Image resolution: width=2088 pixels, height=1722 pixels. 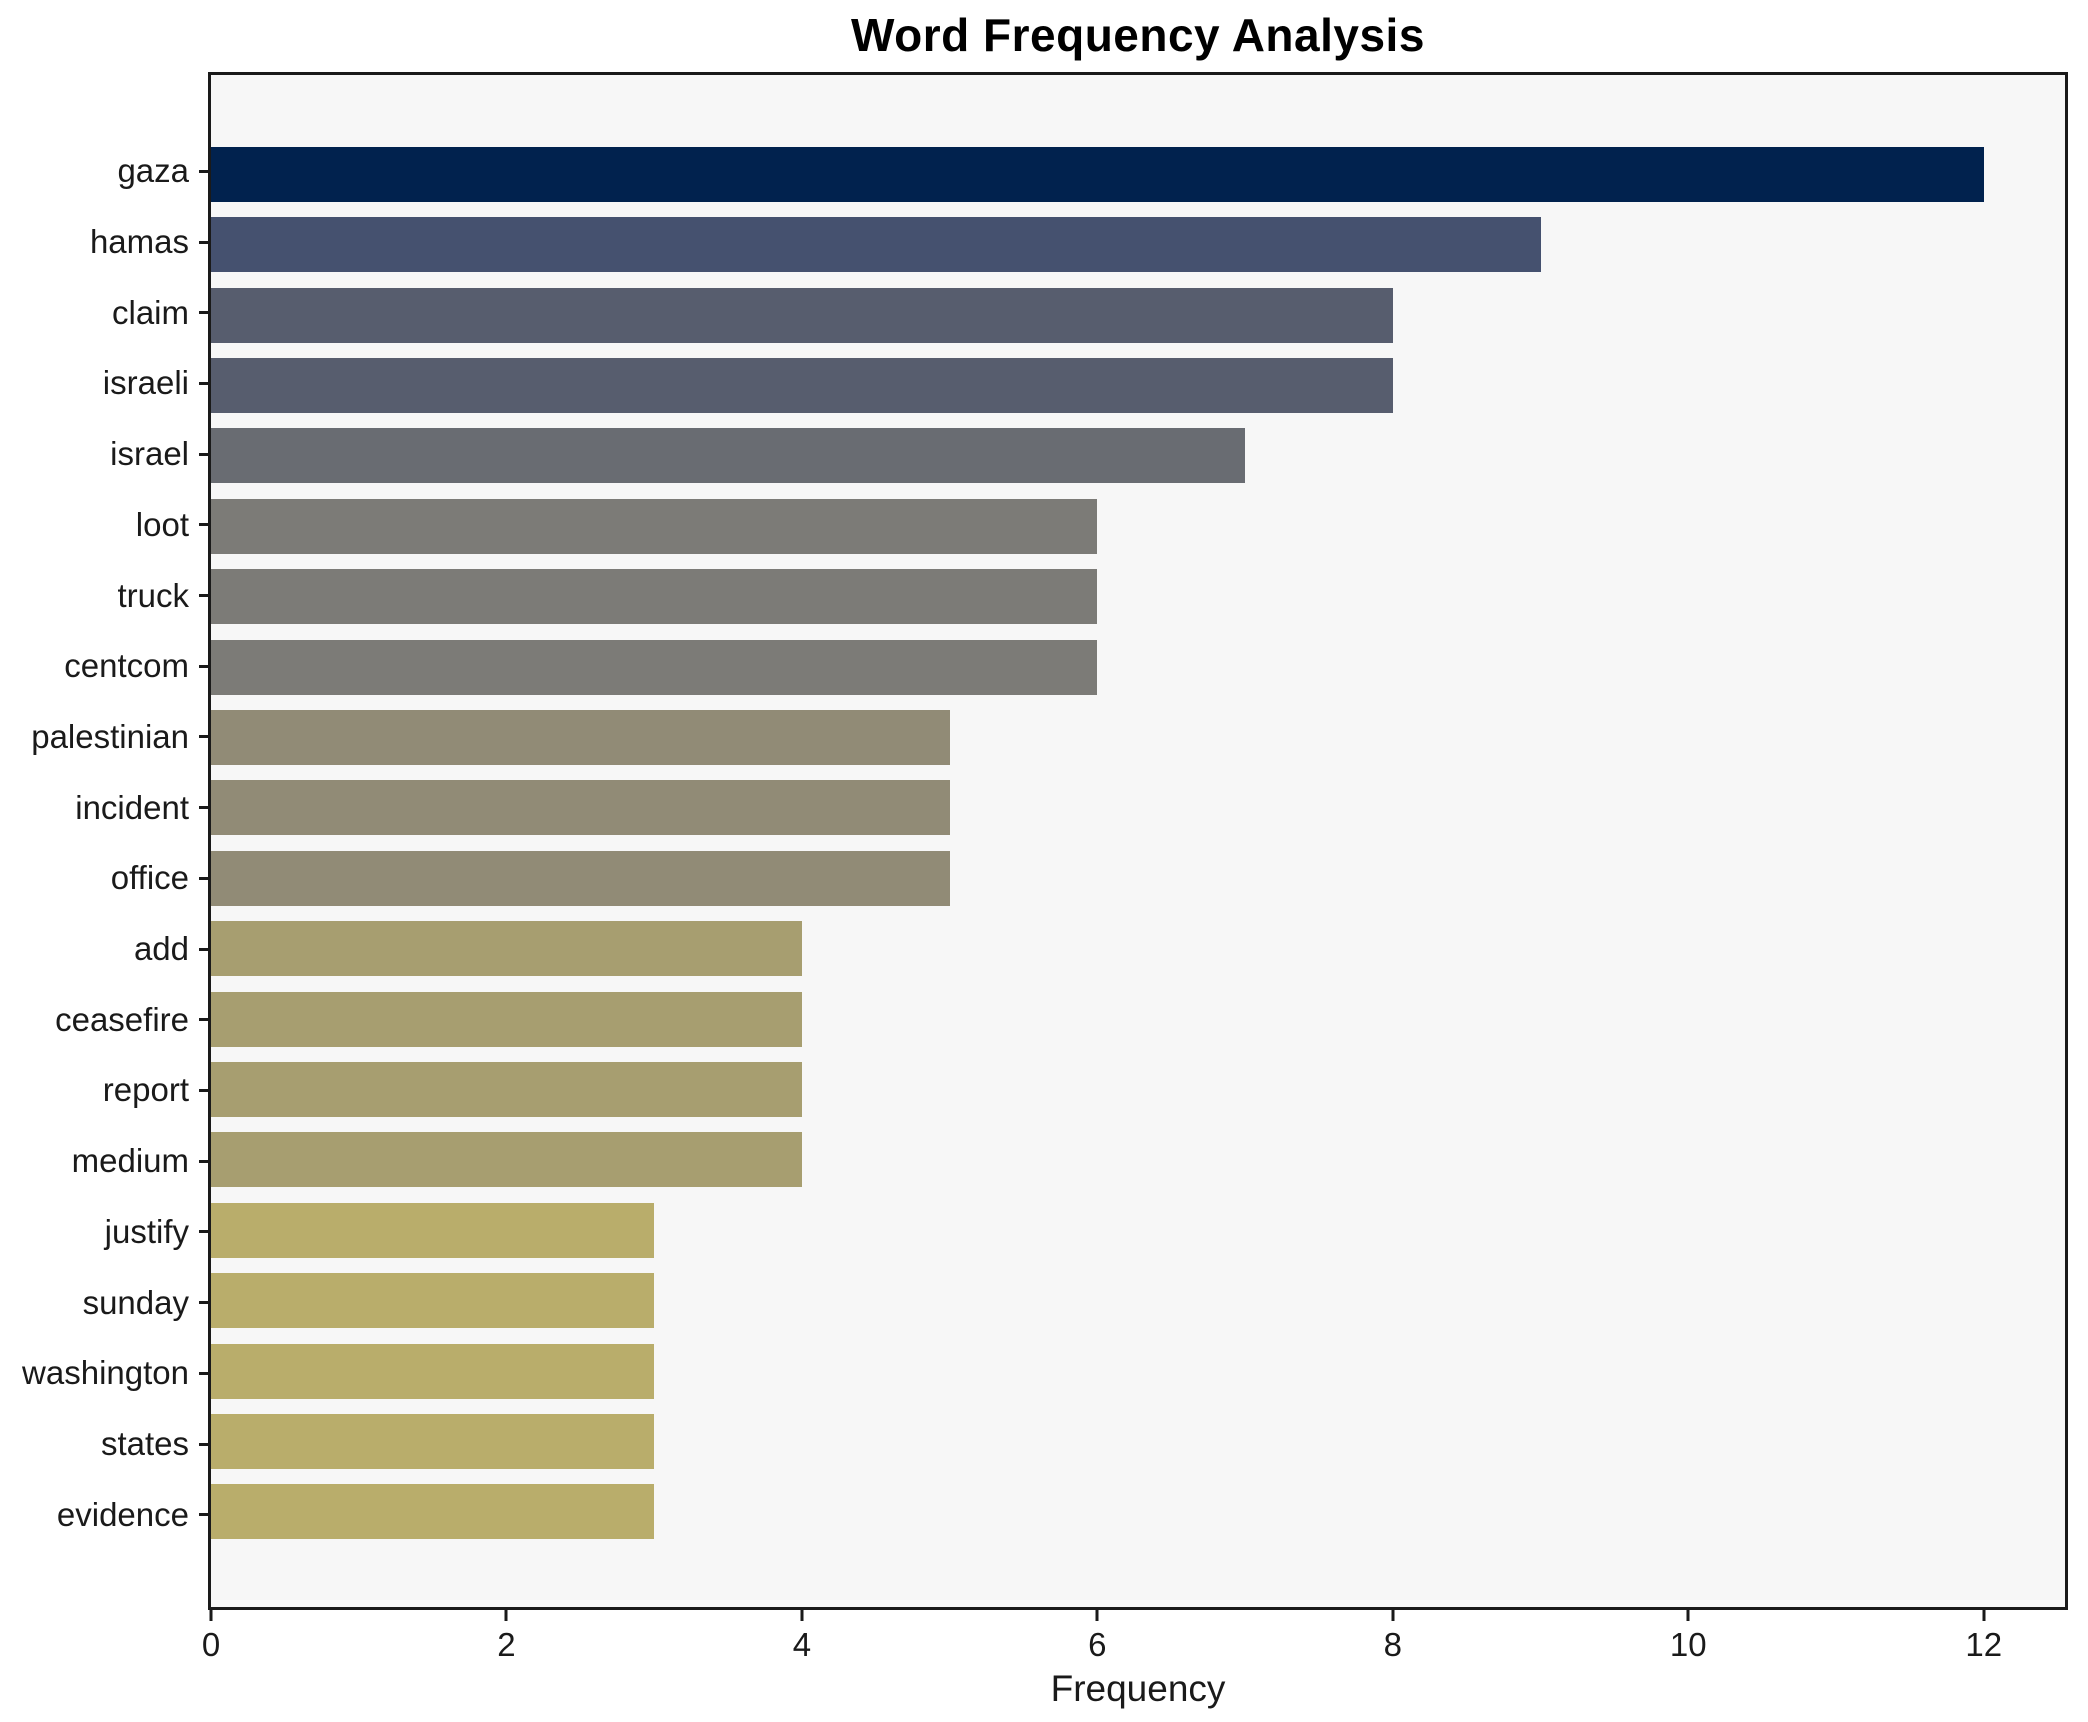 I want to click on x-tick-label-8: 8, so click(x=1393, y=1644).